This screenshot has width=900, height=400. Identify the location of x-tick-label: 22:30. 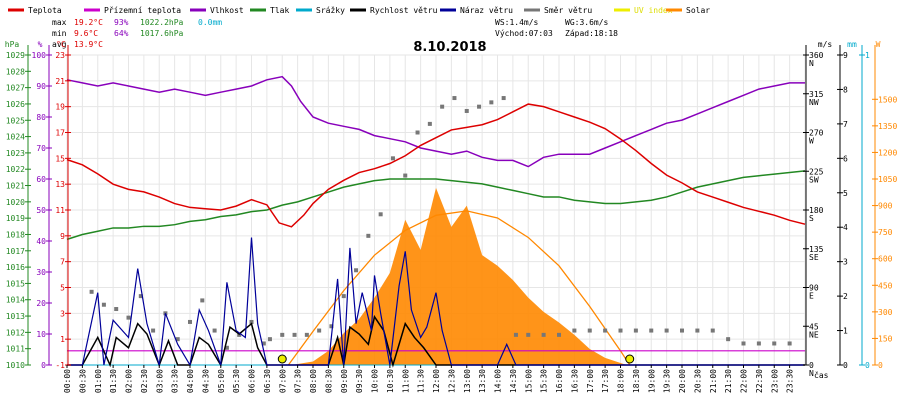
(759, 381).